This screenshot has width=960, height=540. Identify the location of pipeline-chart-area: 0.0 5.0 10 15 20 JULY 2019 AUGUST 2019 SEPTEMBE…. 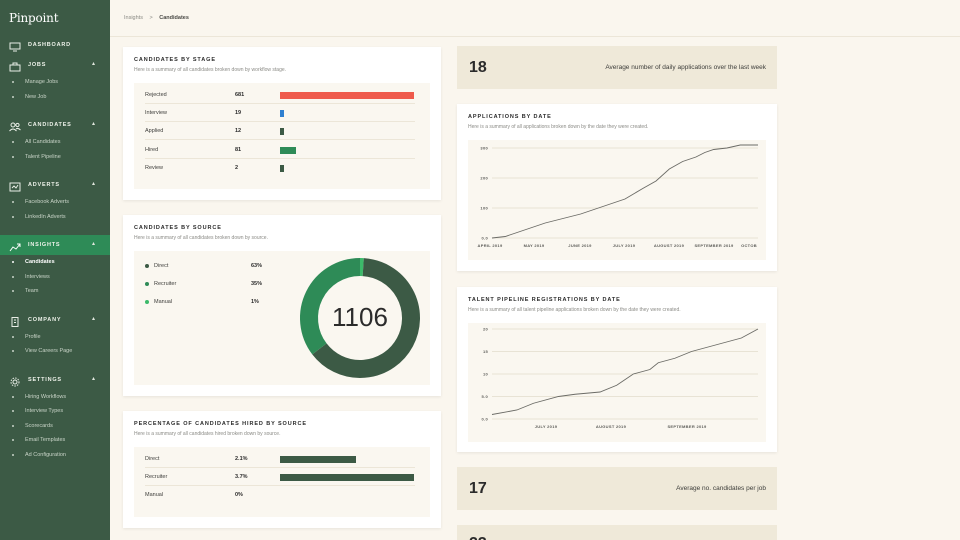
(617, 382).